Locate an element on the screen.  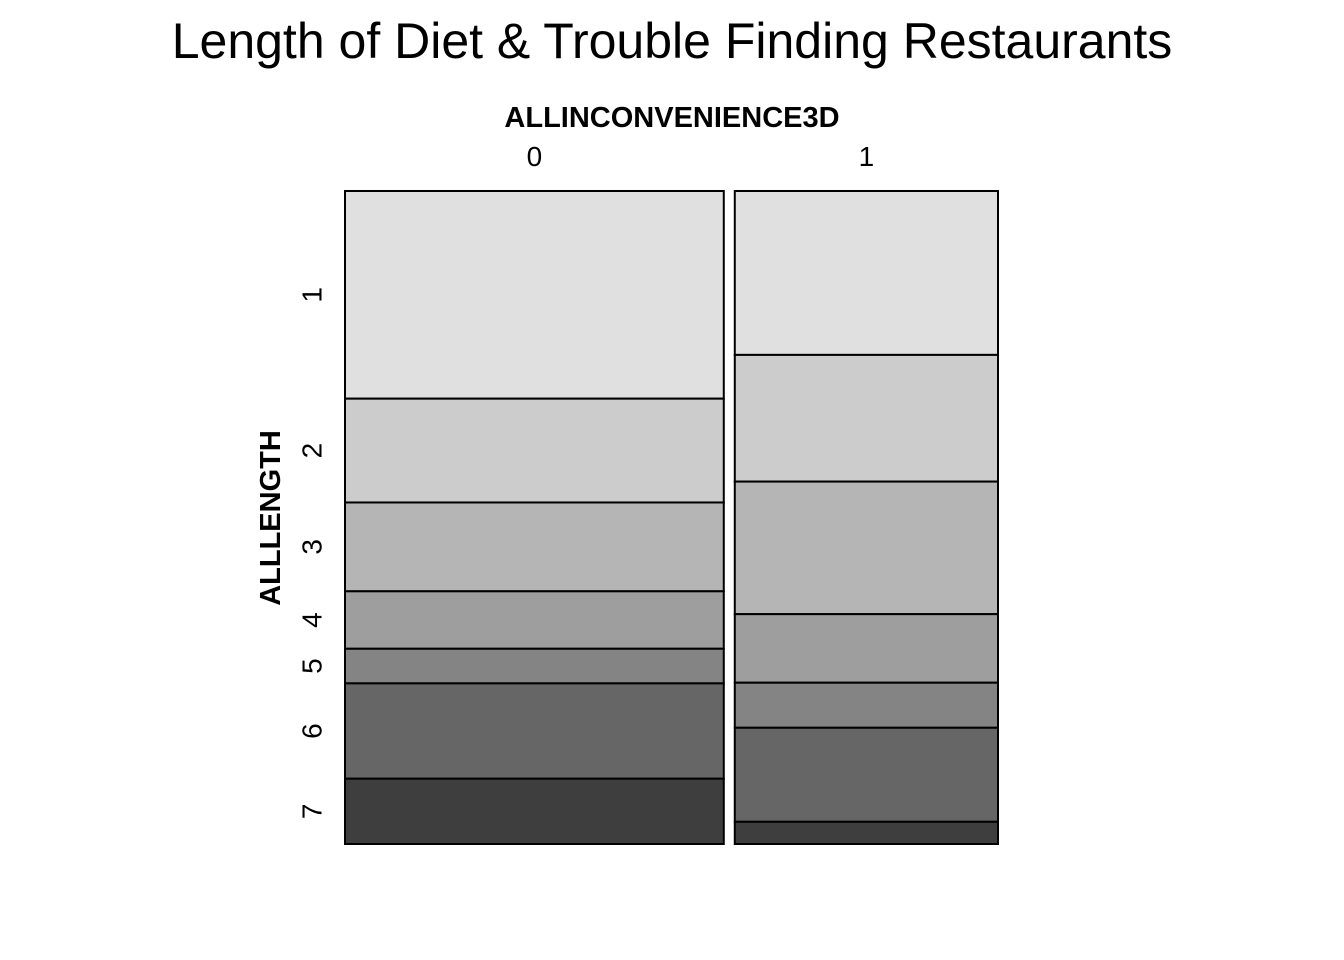
row-tick-labels: 1 2 3 4 5 6 7 is located at coordinates (312, 553).